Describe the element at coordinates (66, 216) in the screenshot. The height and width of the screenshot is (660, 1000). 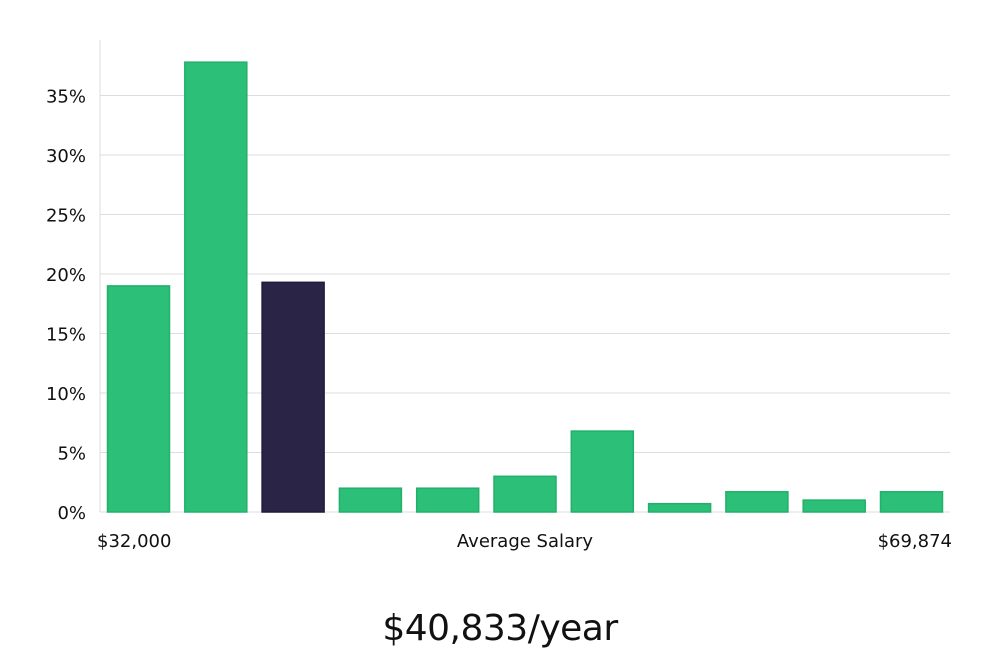
I see `y-tick-label: 25%` at that location.